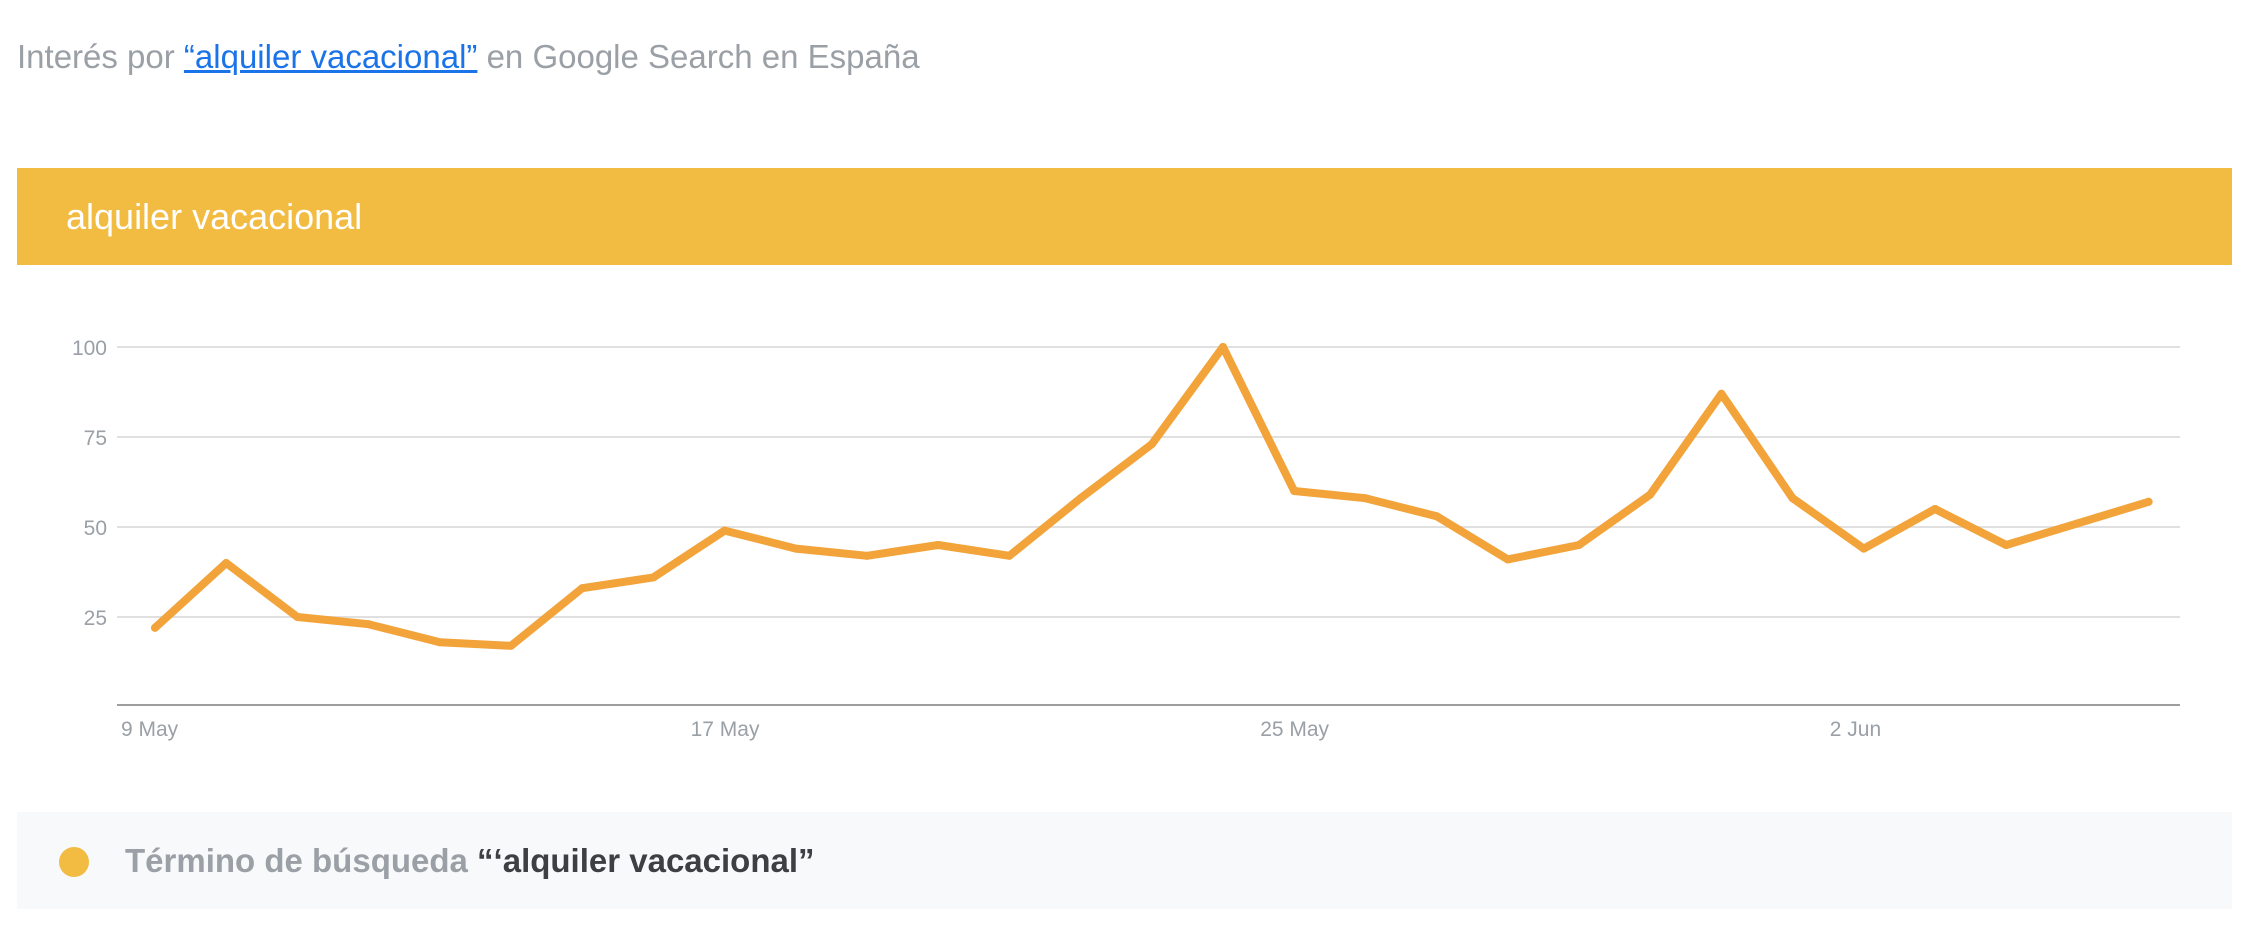 The width and height of the screenshot is (2258, 950). What do you see at coordinates (646, 860) in the screenshot?
I see `legend-term: “‘alquiler vacacional”` at bounding box center [646, 860].